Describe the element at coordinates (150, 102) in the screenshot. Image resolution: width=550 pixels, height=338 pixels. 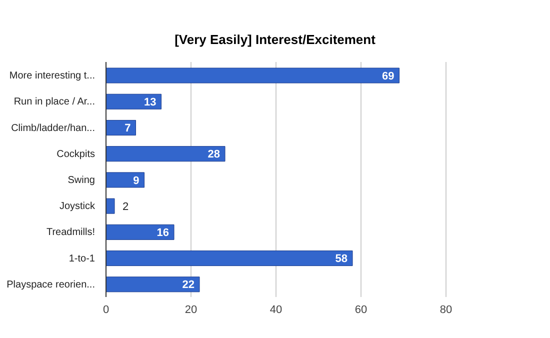
I see `data-label: 13` at that location.